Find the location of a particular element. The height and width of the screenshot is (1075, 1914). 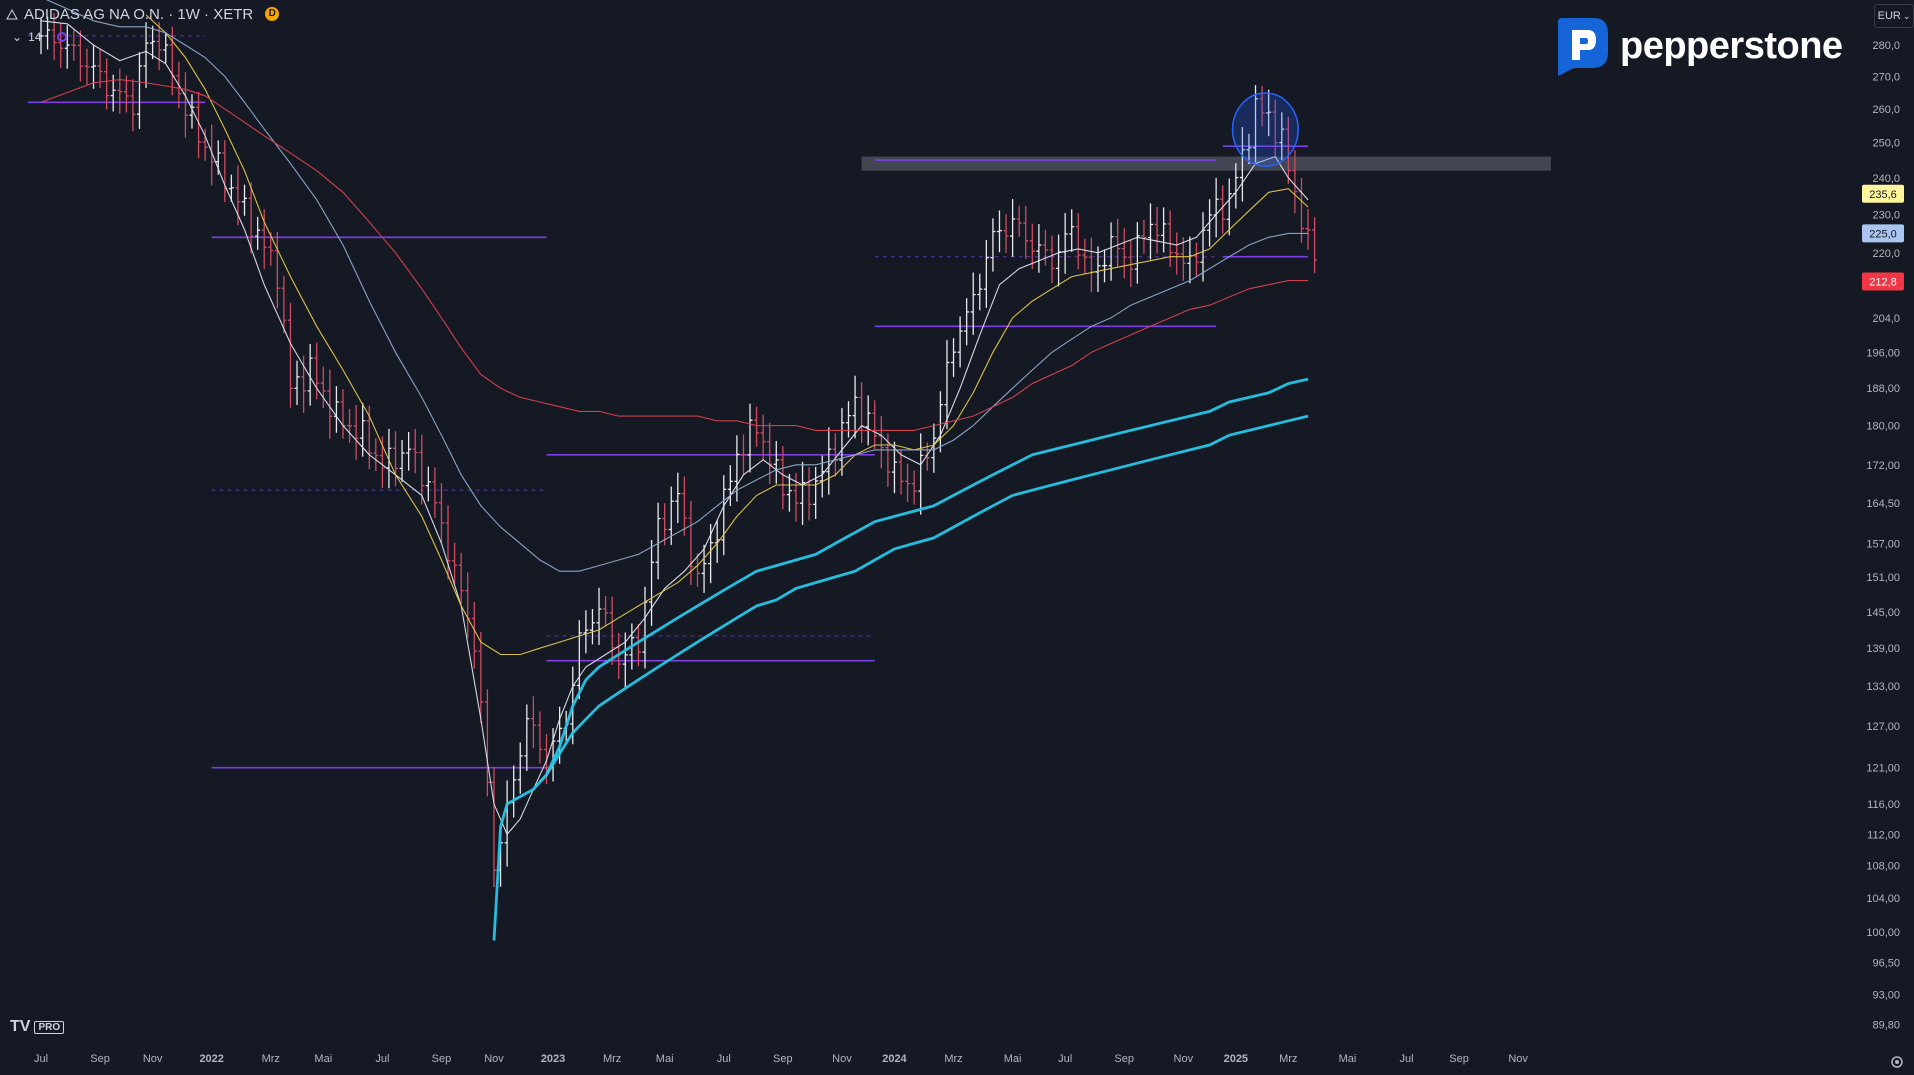

x-tick-label: 2022 is located at coordinates (211, 1059).